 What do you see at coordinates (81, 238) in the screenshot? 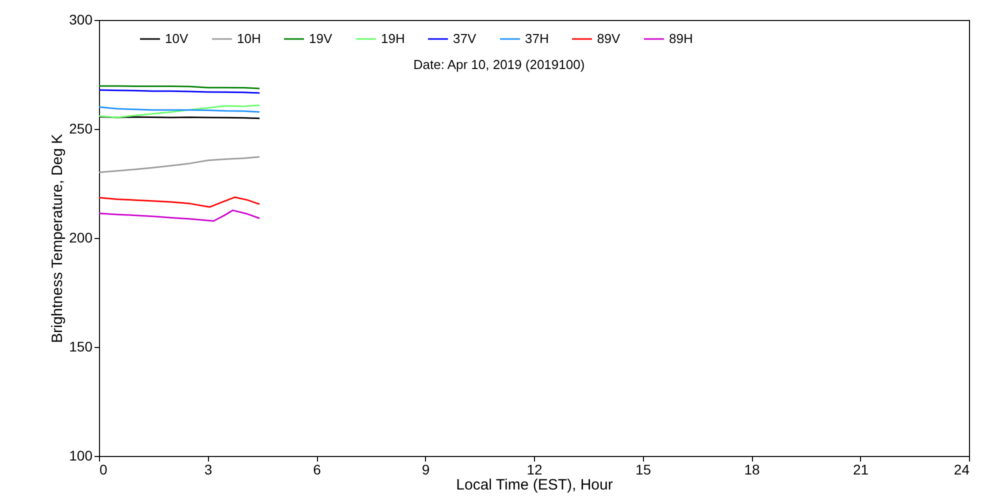
I see `y-tick-label: 200` at bounding box center [81, 238].